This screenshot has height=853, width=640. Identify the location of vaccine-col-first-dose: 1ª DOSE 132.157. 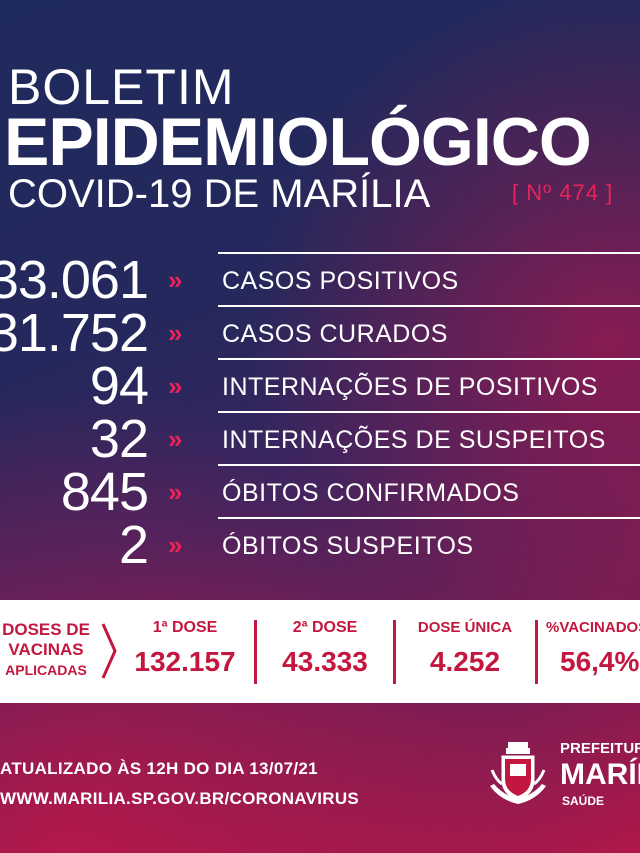
(185, 653).